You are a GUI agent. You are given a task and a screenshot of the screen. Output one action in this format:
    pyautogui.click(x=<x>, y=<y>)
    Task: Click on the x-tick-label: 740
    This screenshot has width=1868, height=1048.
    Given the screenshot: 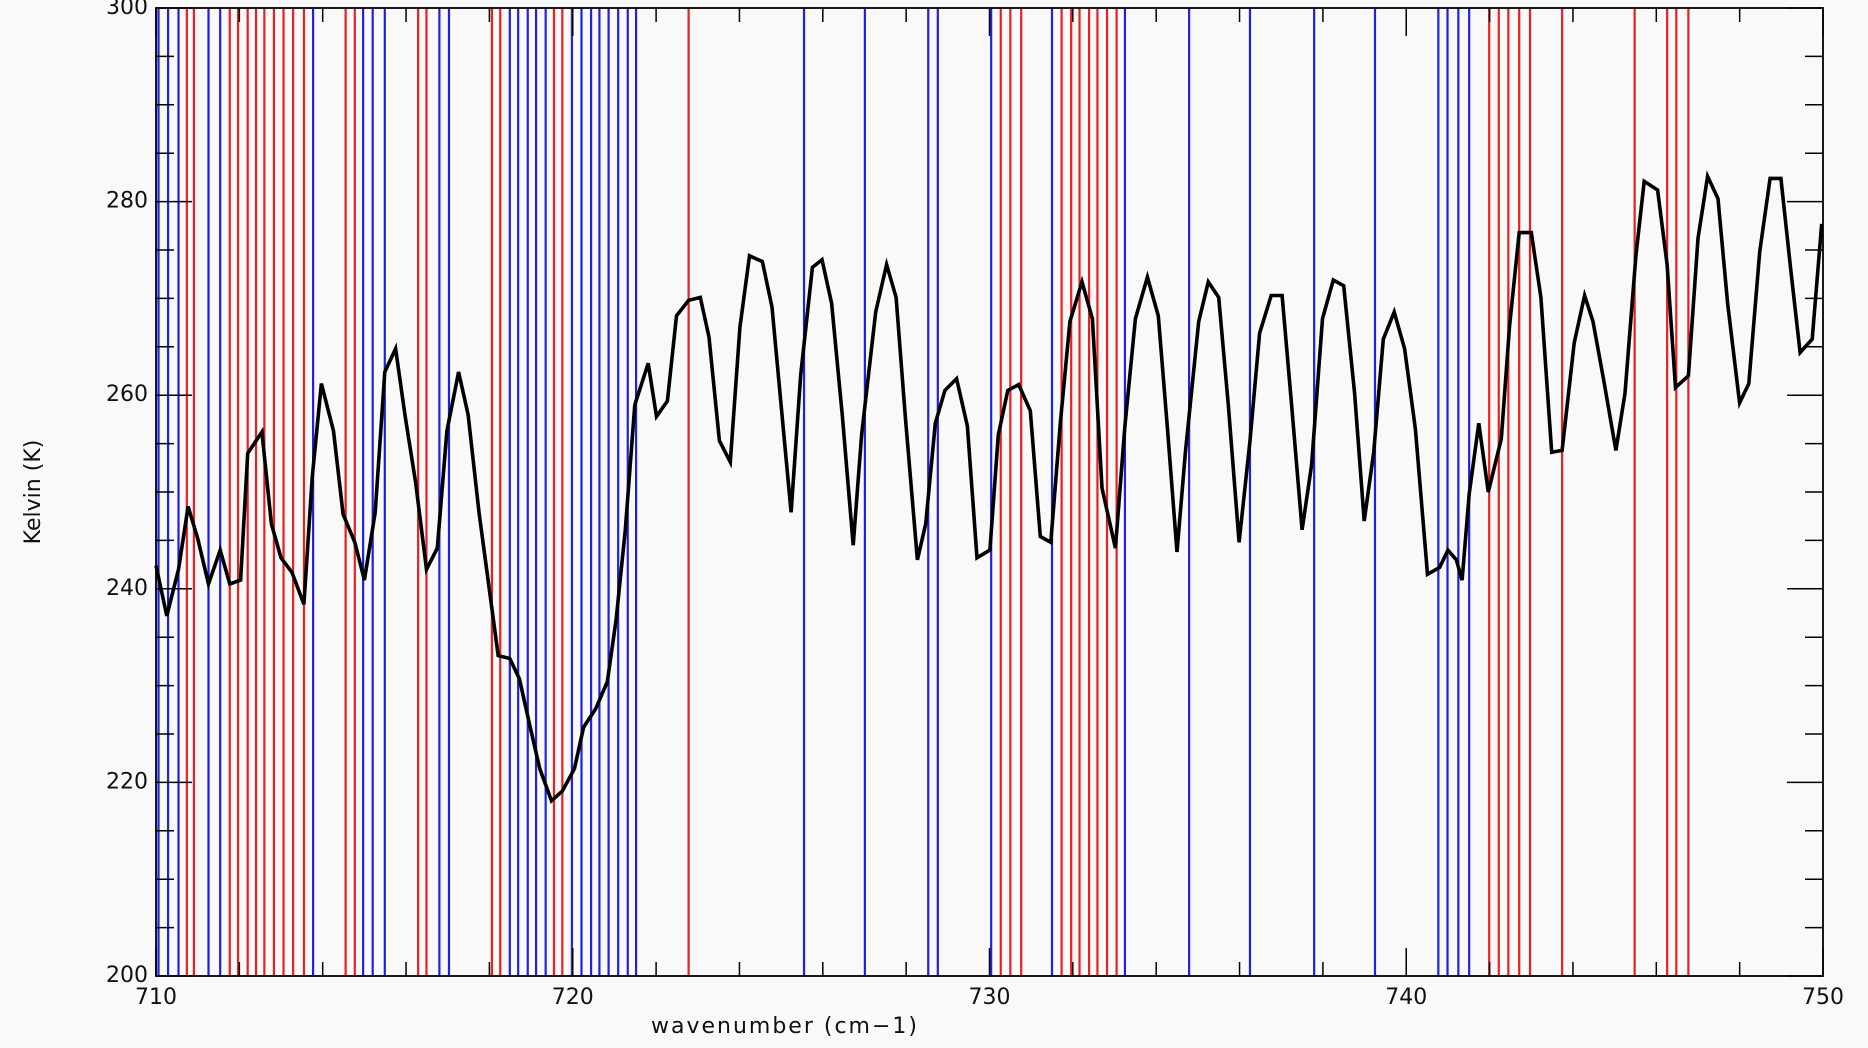 What is the action you would take?
    pyautogui.click(x=1406, y=997)
    